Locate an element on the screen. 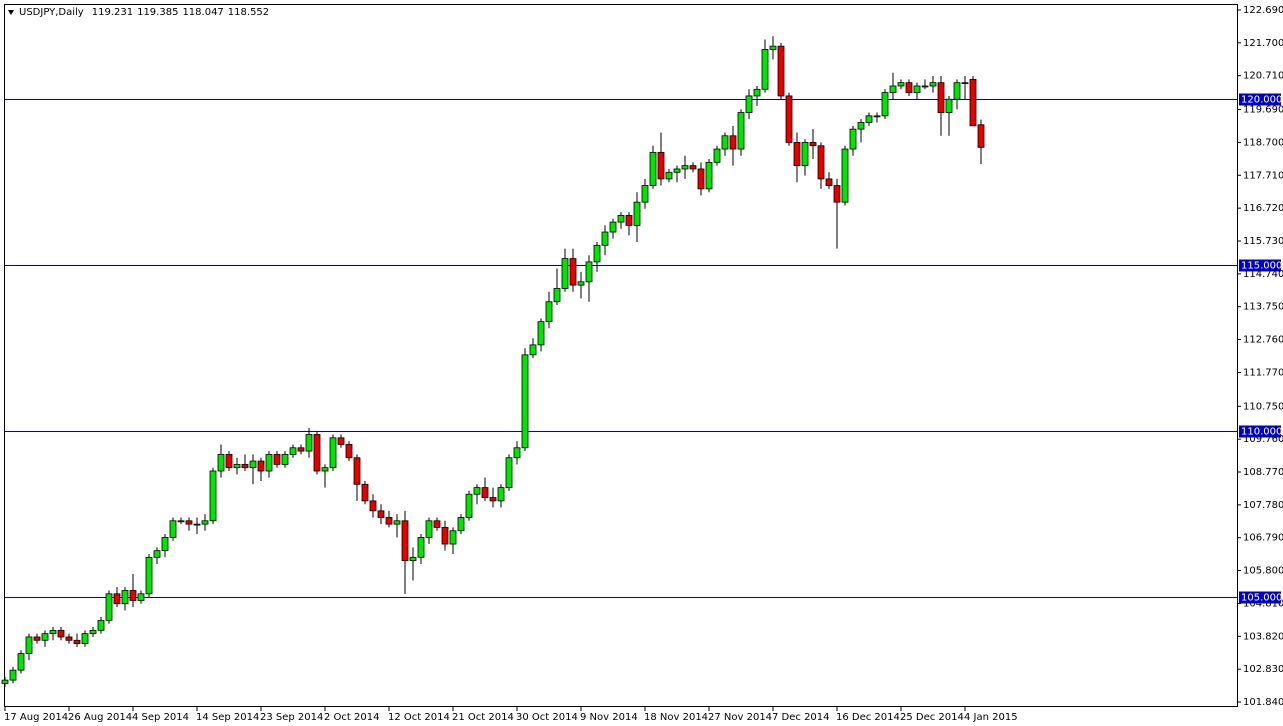 Image resolution: width=1283 pixels, height=726 pixels. x-tick-label: 4 Jan 2015 is located at coordinates (991, 717).